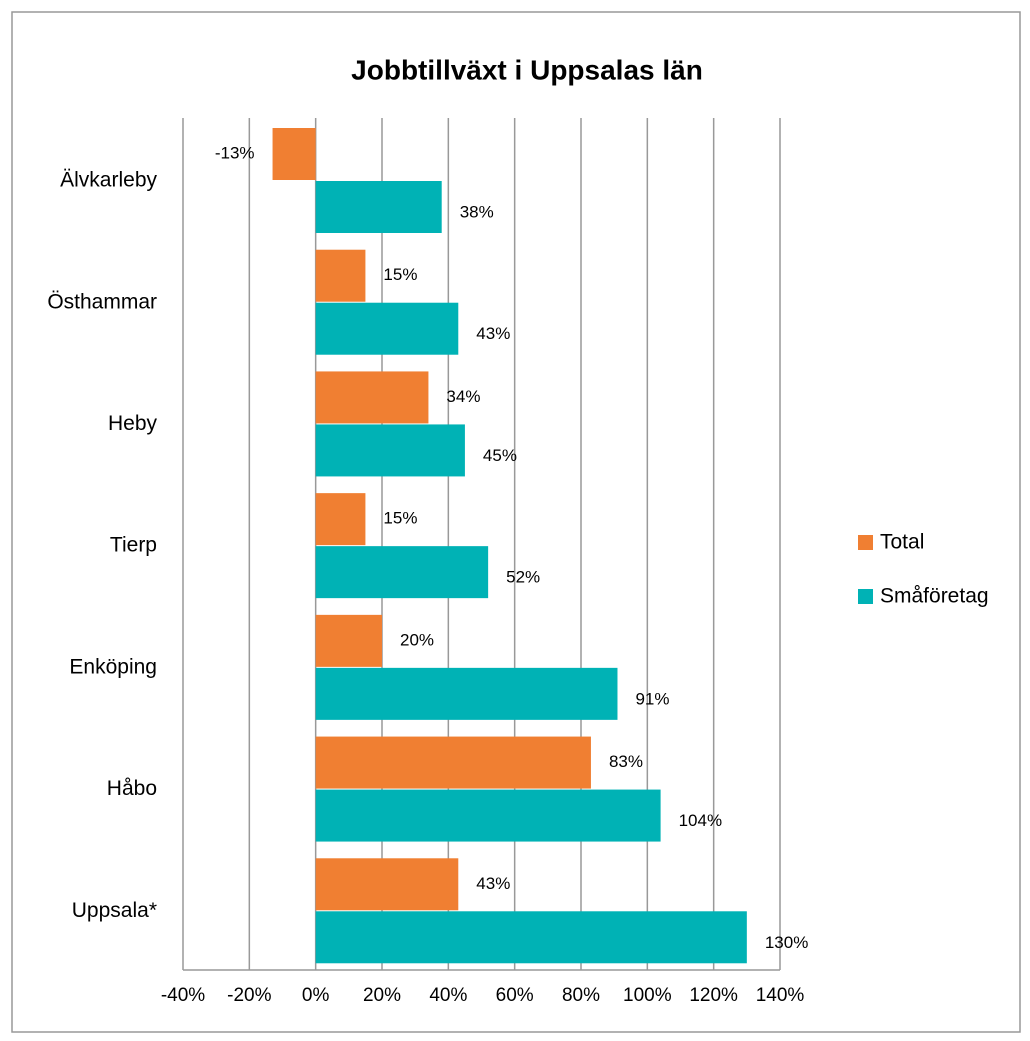  I want to click on data-label: 20%, so click(417, 639).